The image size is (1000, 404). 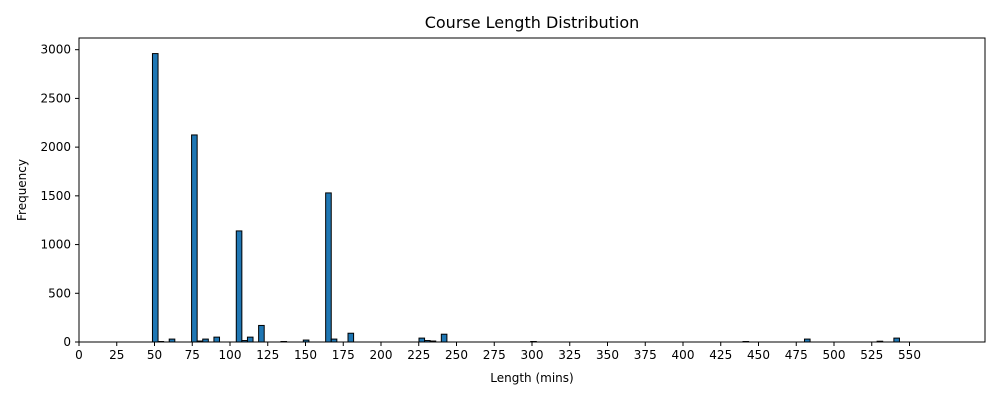 What do you see at coordinates (531, 378) in the screenshot?
I see `x-axis-title: Length (mins)` at bounding box center [531, 378].